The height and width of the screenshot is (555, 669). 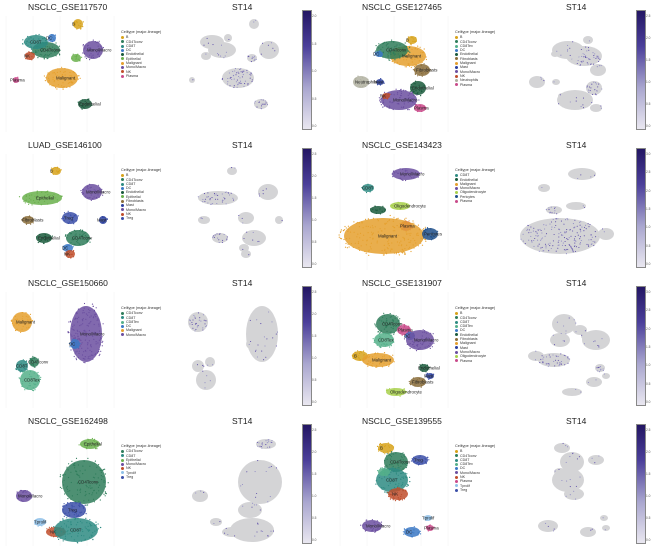 What do you see at coordinates (475, 175) in the screenshot?
I see `legend-entry: CD8T` at bounding box center [475, 175].